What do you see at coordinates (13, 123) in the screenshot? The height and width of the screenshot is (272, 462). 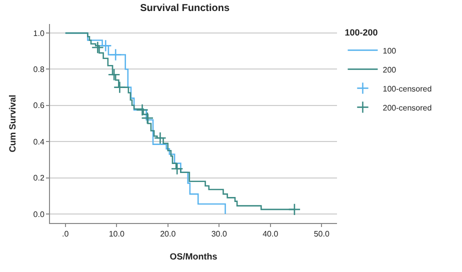 I see `y-axis-title: Cum Survival` at bounding box center [13, 123].